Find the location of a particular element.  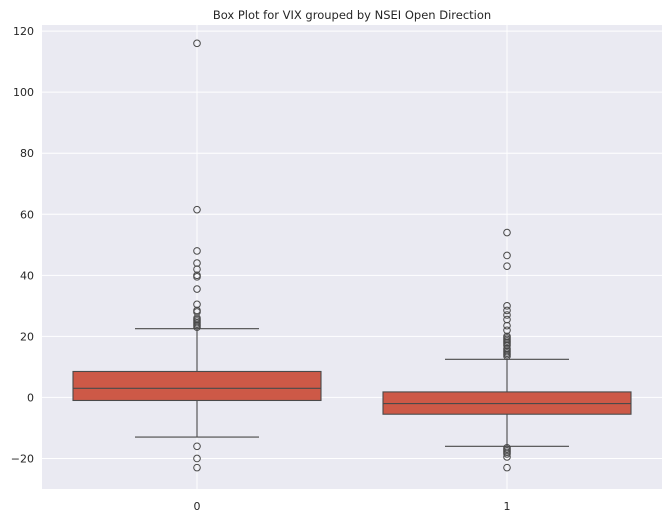

x-tick-label-0: 0 is located at coordinates (197, 506).